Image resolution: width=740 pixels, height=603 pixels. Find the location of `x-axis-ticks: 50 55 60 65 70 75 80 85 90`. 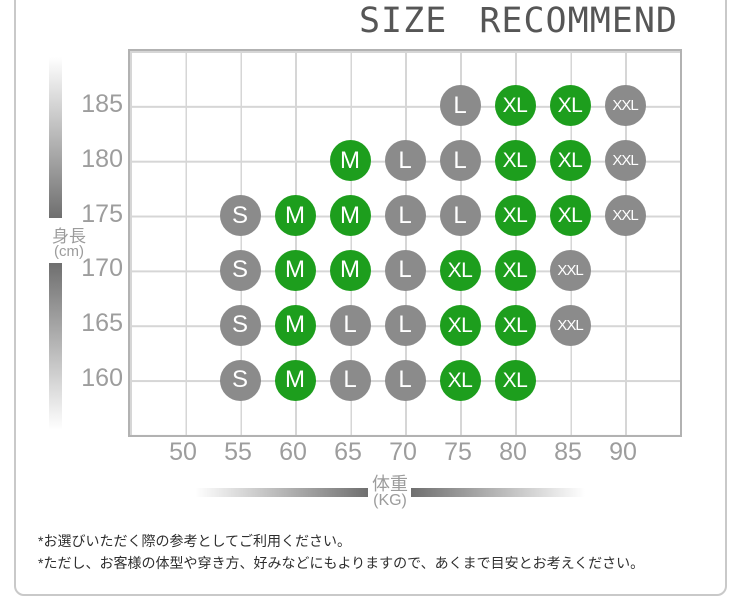

x-axis-ticks: 50 55 60 65 70 75 80 85 90 is located at coordinates (405, 452).